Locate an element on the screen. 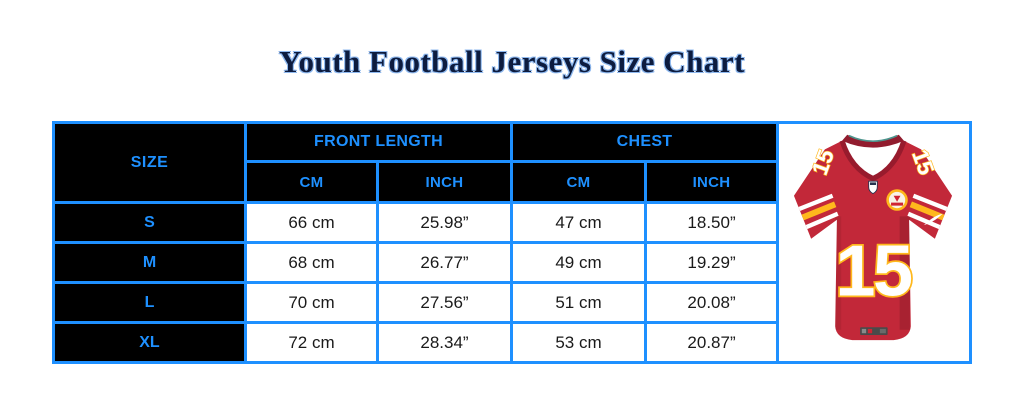 The image size is (1024, 418). header-row-units: CM INCH CM INCH is located at coordinates (511, 182).